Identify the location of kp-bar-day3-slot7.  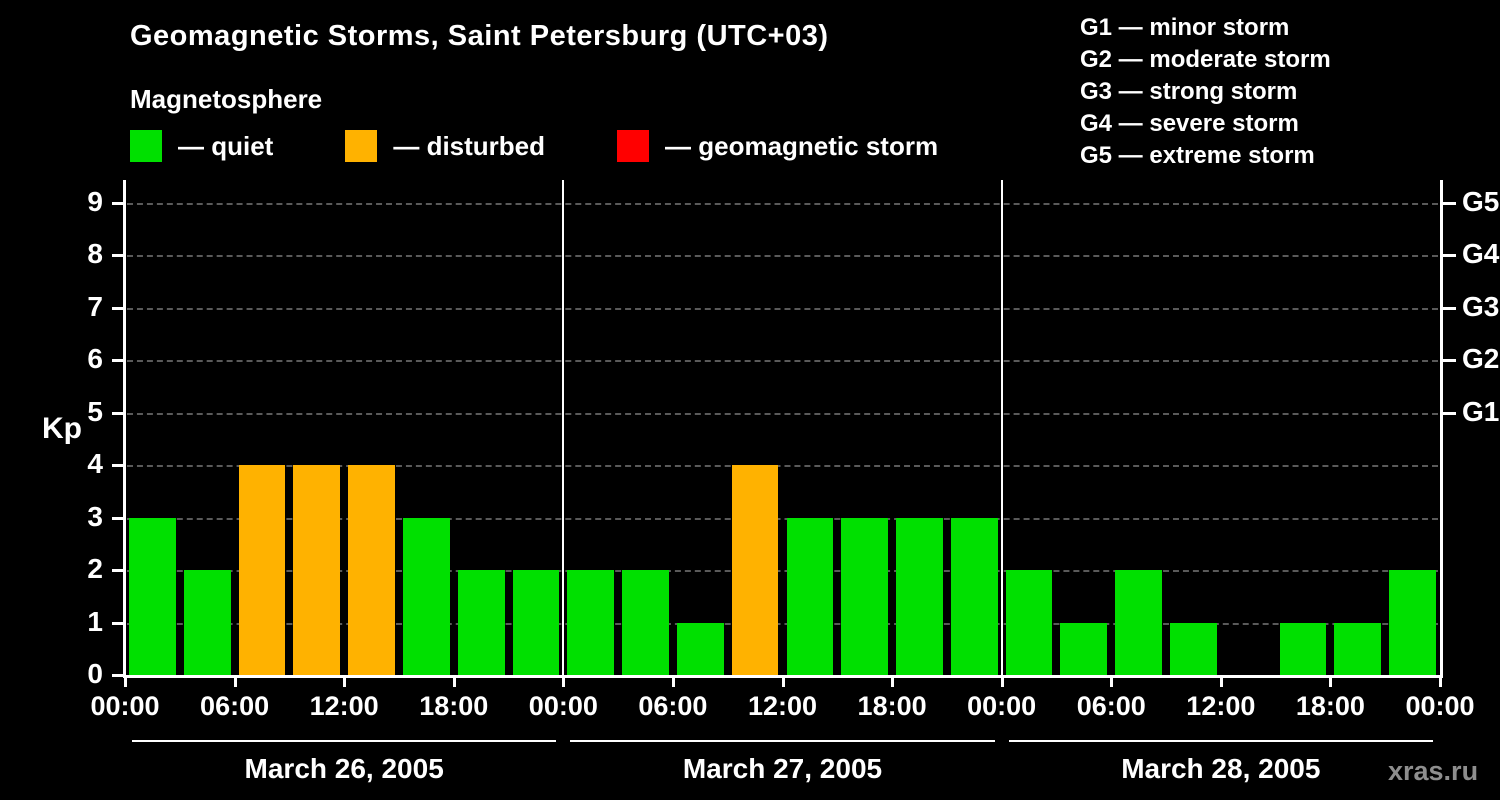
(1358, 648).